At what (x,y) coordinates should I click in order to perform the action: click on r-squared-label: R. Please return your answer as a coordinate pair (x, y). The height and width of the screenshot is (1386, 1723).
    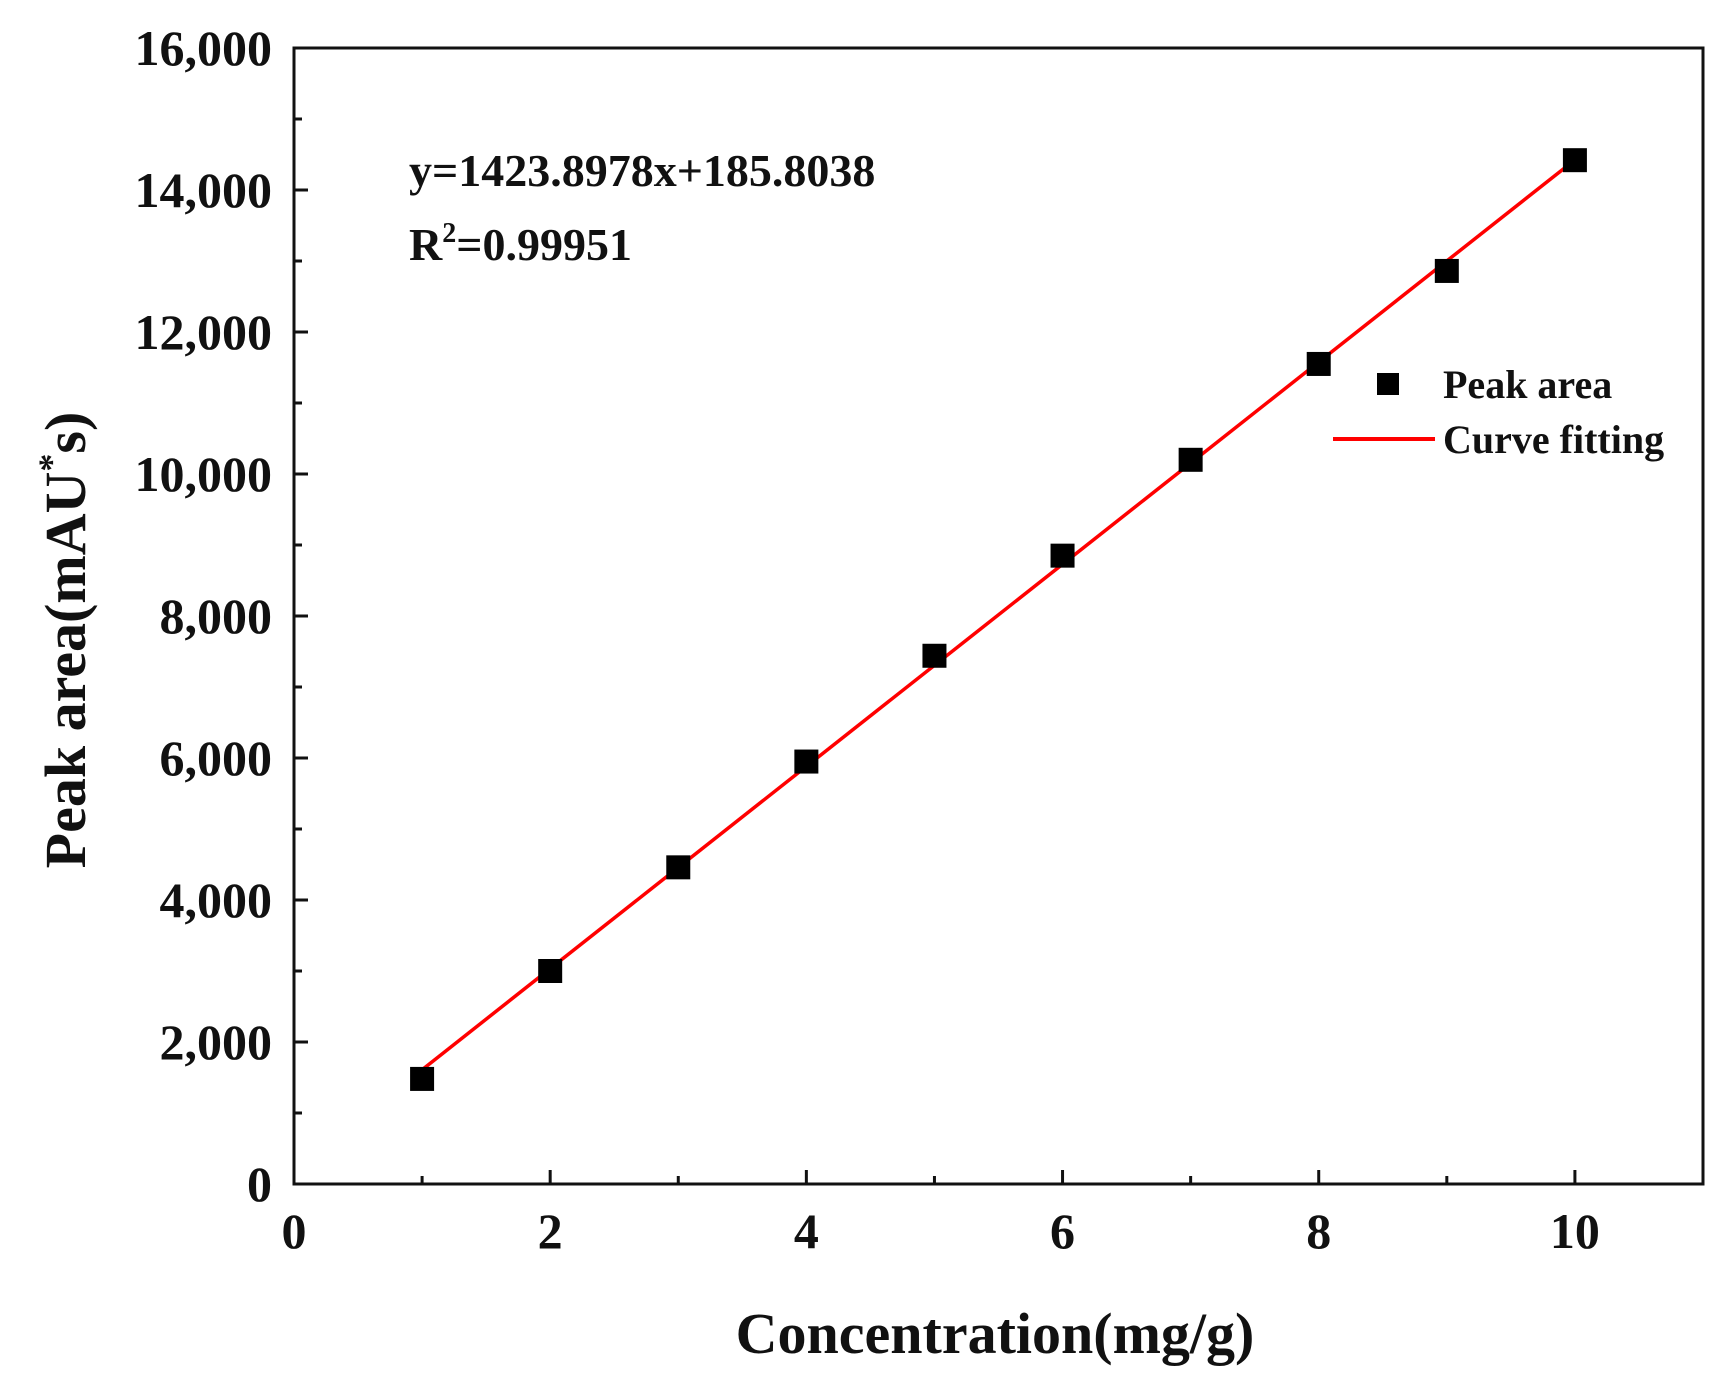
    Looking at the image, I should click on (426, 244).